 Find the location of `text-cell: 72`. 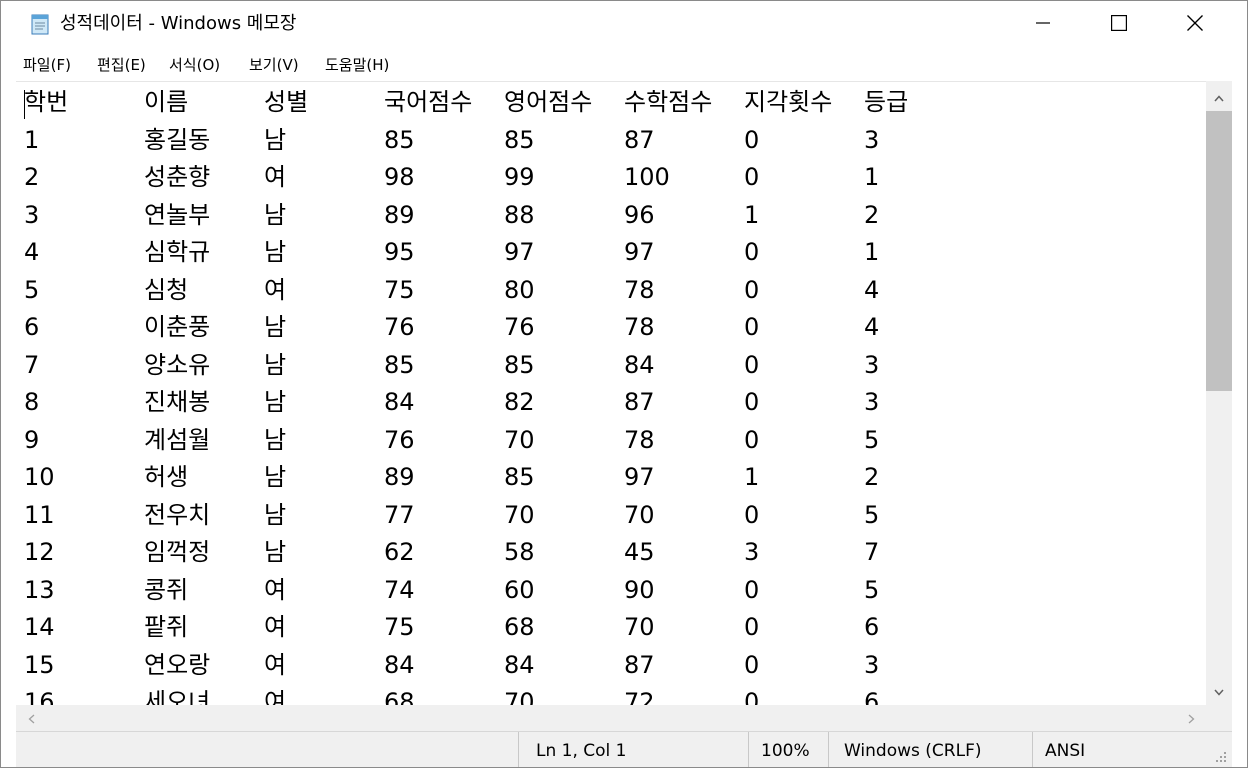

text-cell: 72 is located at coordinates (639, 697).